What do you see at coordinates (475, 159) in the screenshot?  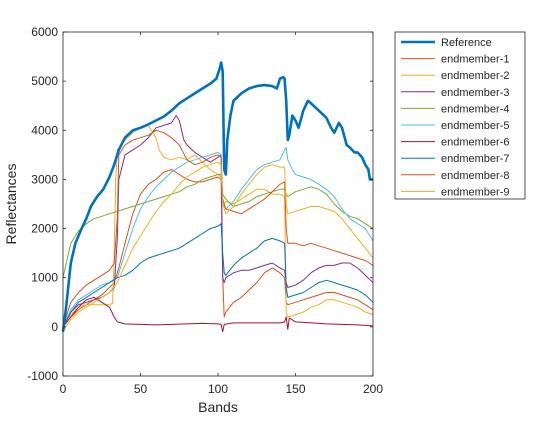 I see `legend-label: endmember-7` at bounding box center [475, 159].